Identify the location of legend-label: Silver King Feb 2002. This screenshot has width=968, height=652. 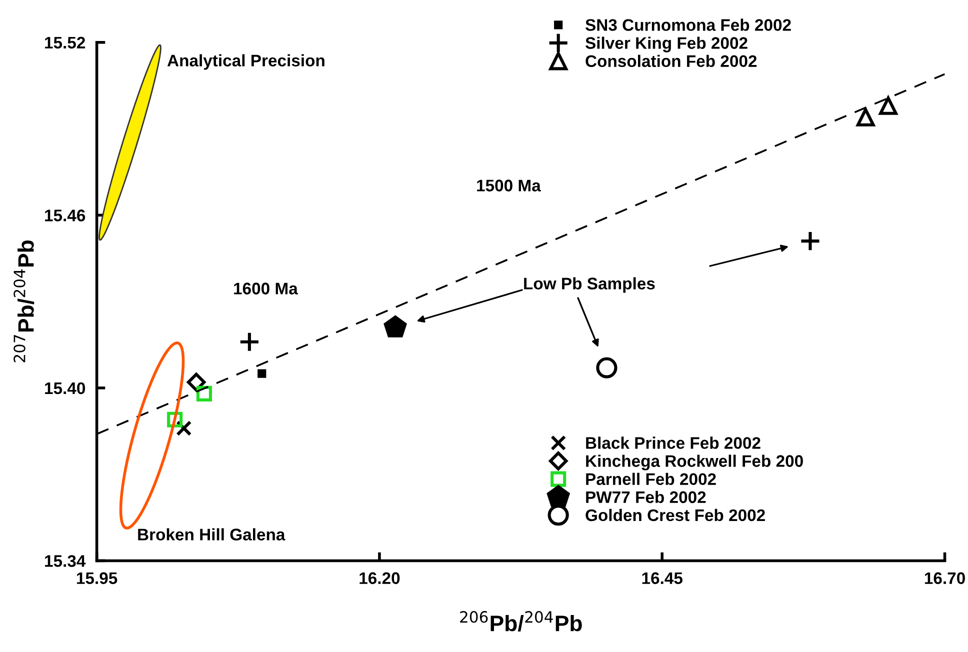
(666, 44).